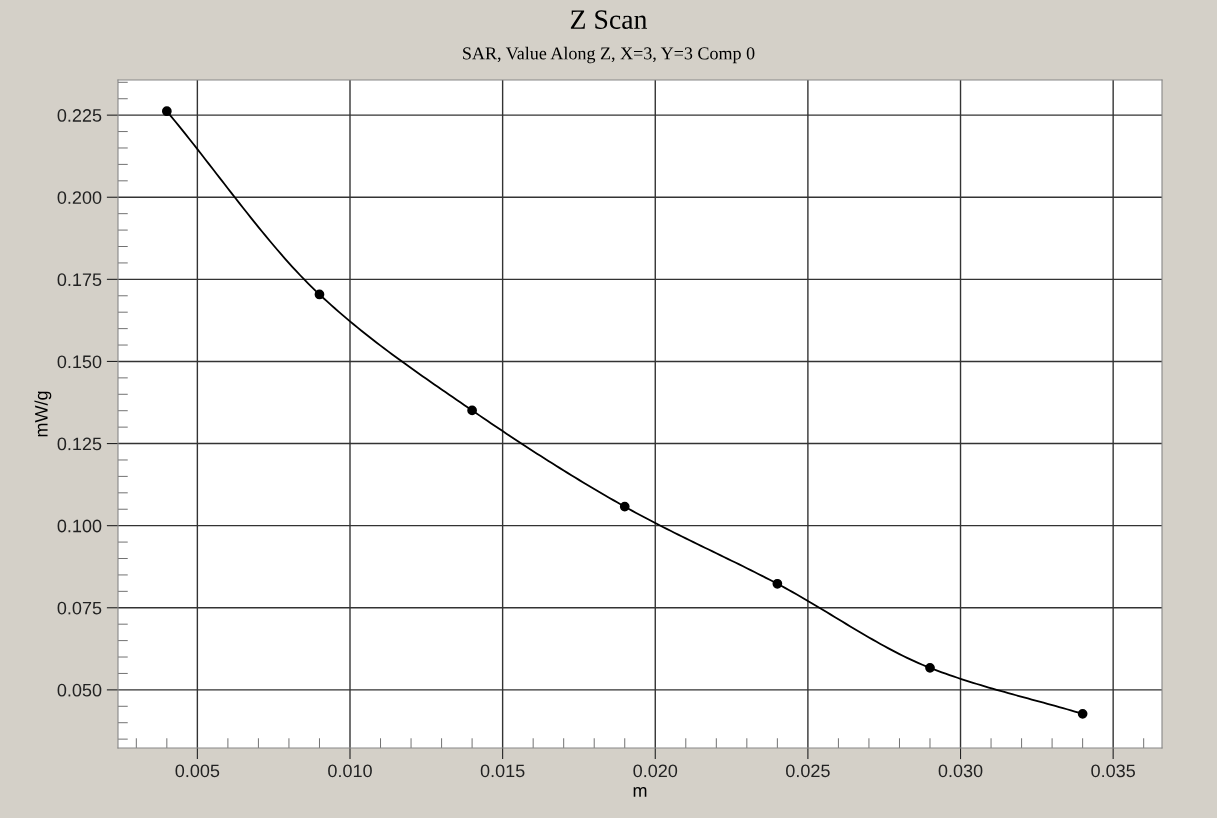 The image size is (1217, 818). Describe the element at coordinates (79, 690) in the screenshot. I see `y-tick-label: 0.050` at that location.